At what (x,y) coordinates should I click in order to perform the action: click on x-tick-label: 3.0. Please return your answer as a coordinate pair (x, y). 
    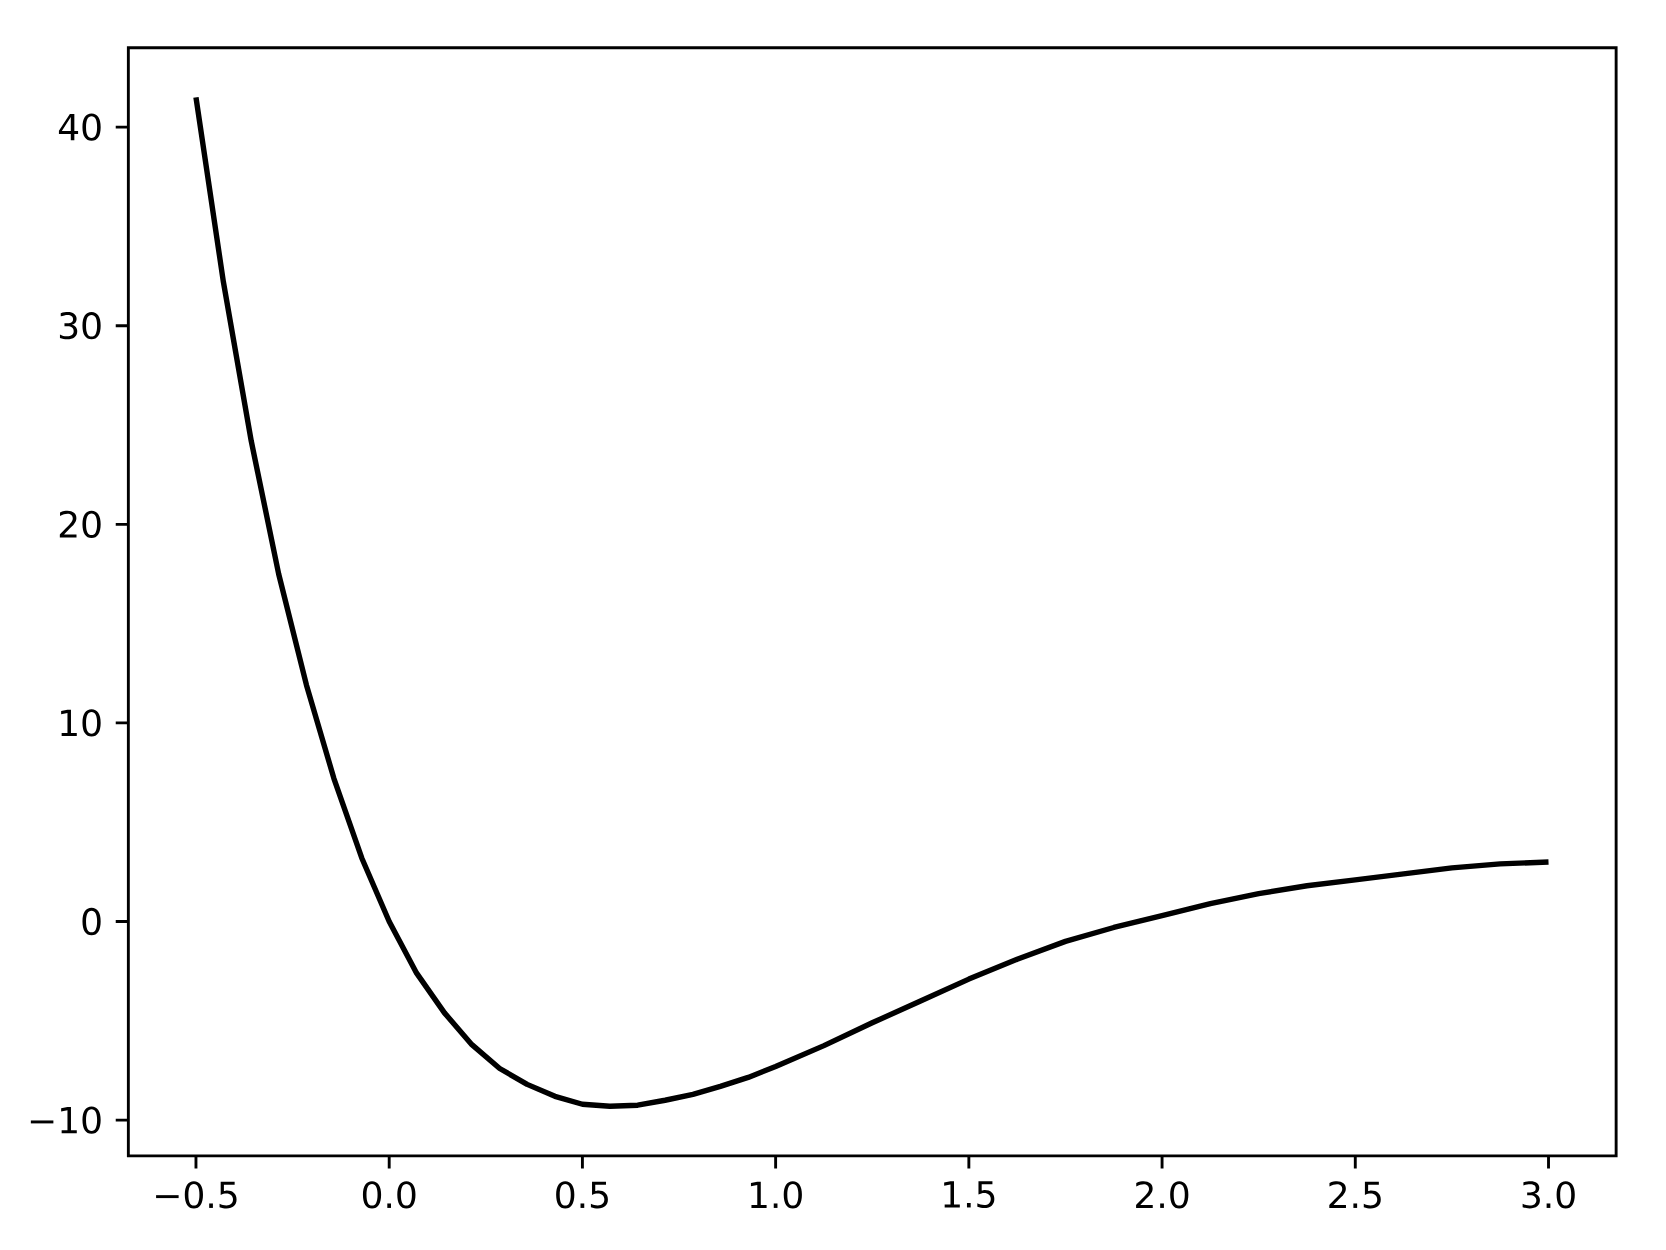
    Looking at the image, I should click on (1548, 1195).